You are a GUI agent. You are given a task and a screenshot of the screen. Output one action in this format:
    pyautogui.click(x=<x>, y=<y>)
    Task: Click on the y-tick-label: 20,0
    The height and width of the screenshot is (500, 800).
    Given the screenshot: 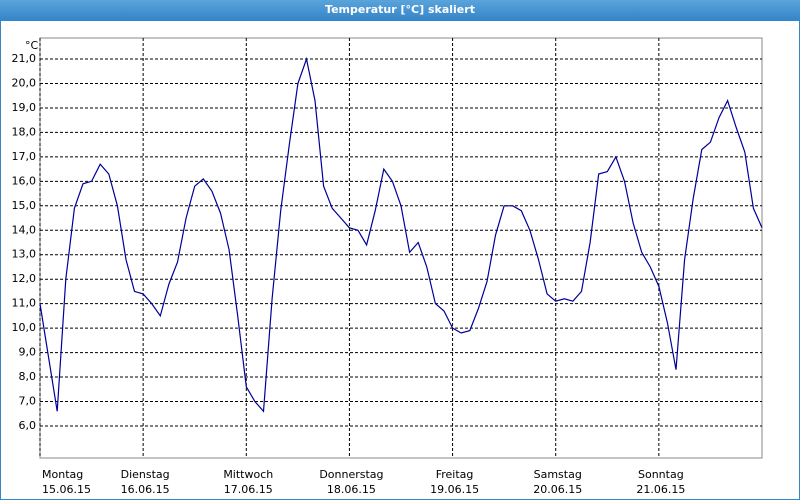 What is the action you would take?
    pyautogui.click(x=24, y=82)
    